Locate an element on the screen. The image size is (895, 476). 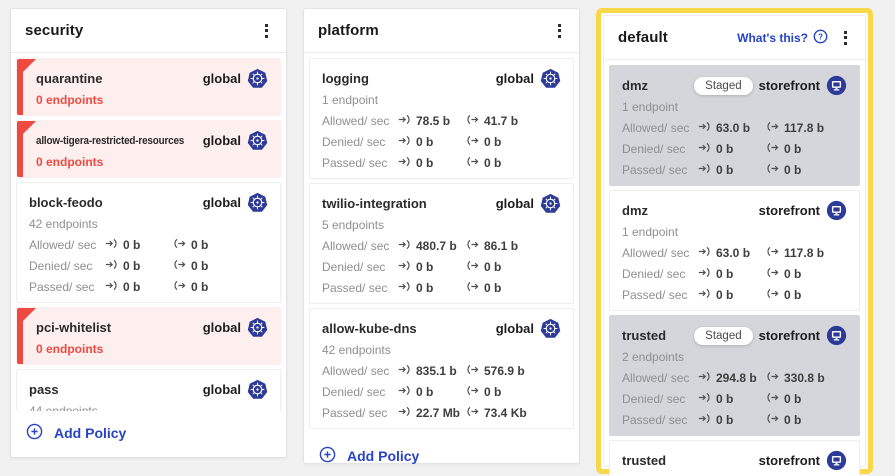
whats-this-link: What's this? ? is located at coordinates (782, 38).